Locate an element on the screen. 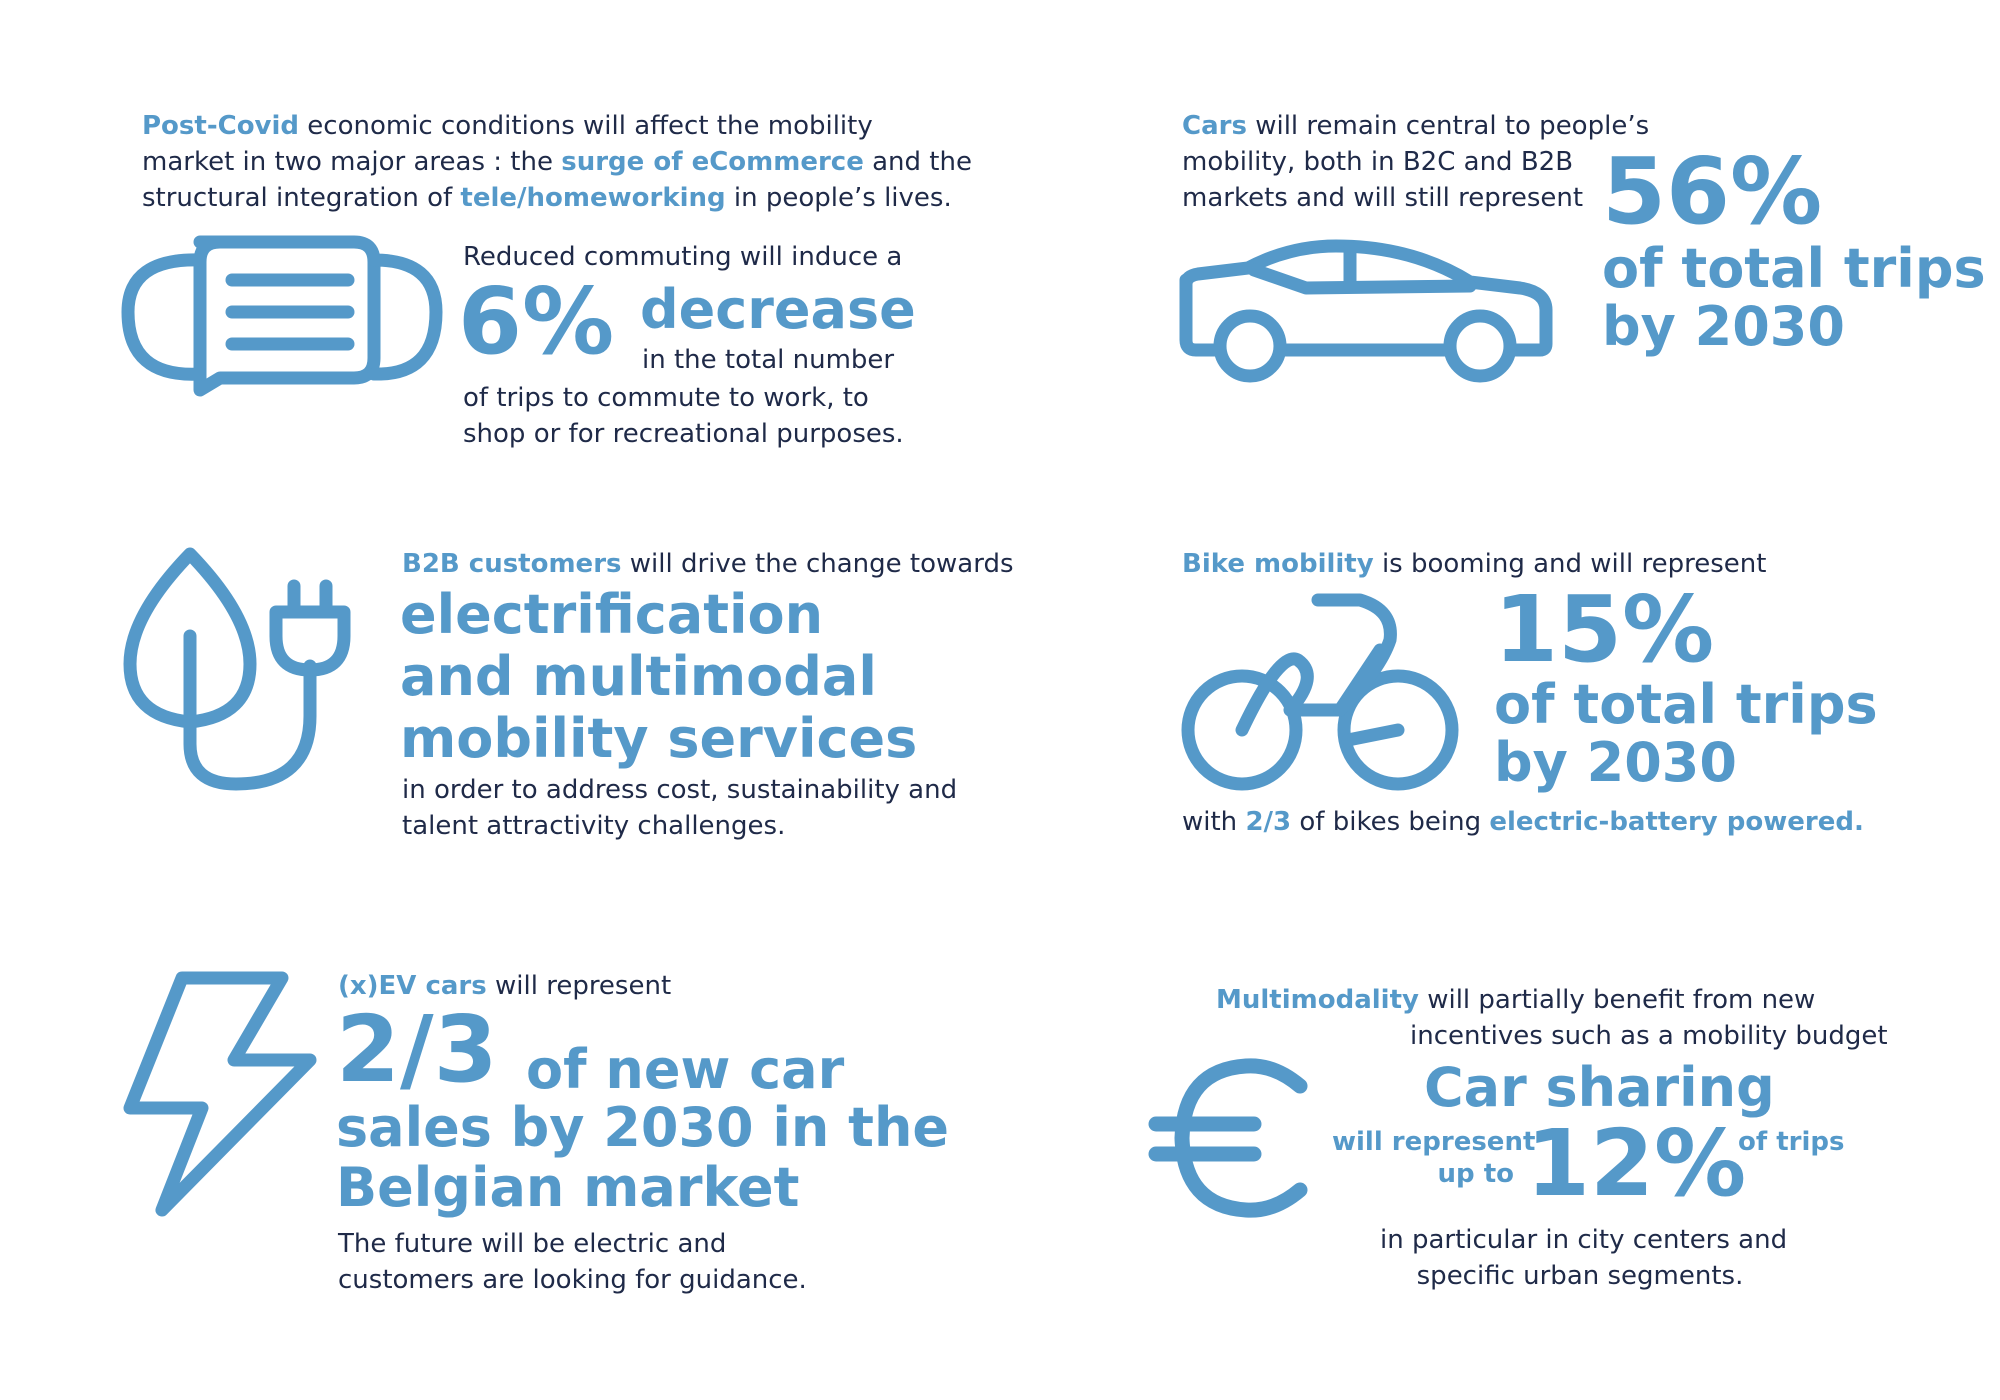 The image size is (2000, 1400). covid-after-2: of trips to commute to work, to is located at coordinates (666, 398).